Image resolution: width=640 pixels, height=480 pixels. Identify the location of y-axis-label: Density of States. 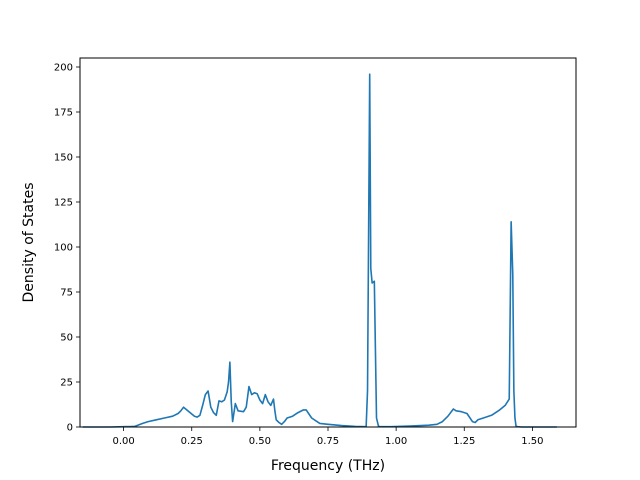
(29, 243).